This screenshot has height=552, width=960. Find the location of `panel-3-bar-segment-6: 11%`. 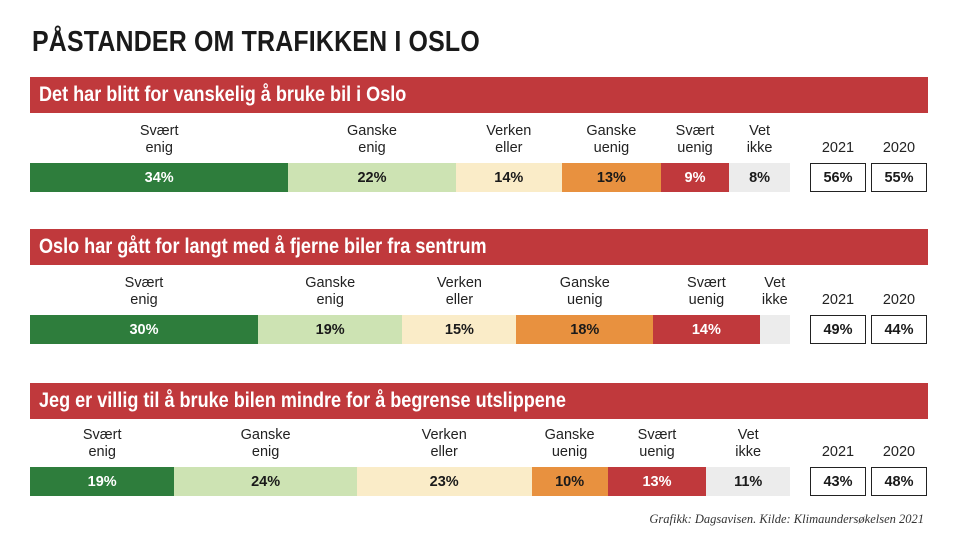

panel-3-bar-segment-6: 11% is located at coordinates (748, 481).